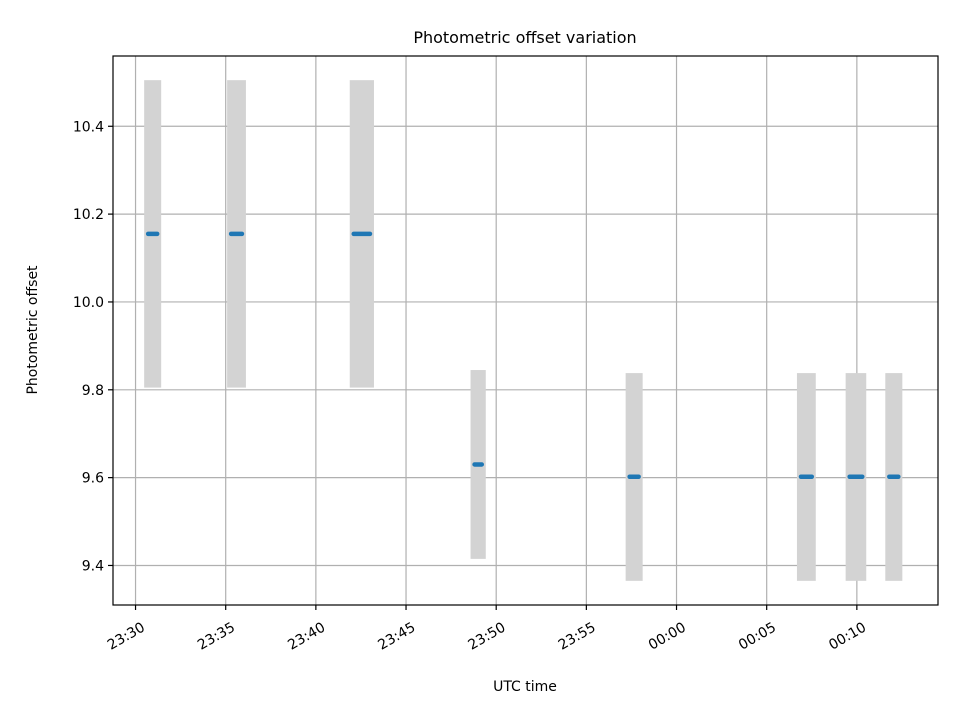  Describe the element at coordinates (757, 637) in the screenshot. I see `x-tick-label: 00:05` at that location.